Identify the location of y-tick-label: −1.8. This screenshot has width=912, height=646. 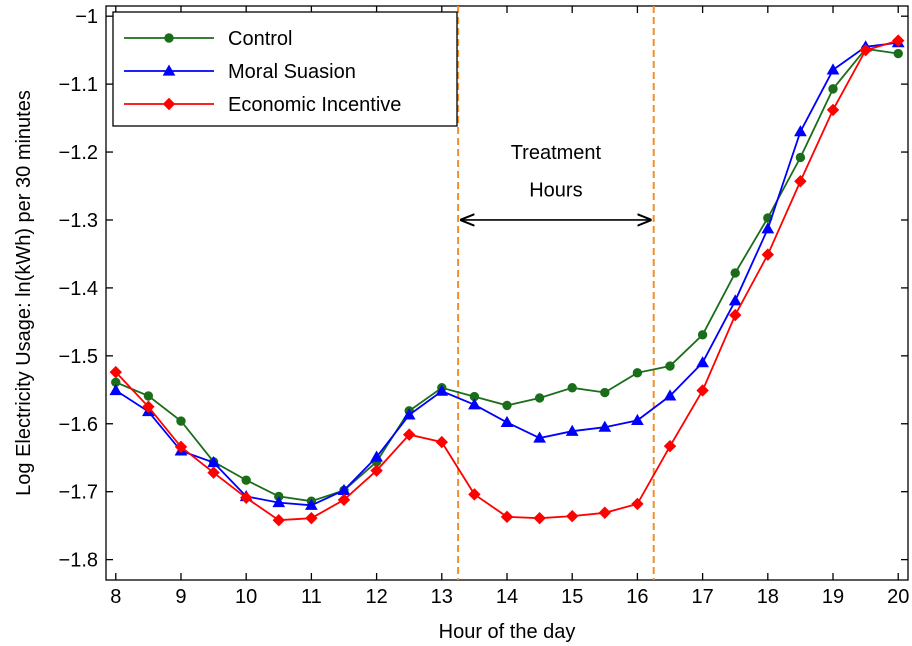
(78, 561).